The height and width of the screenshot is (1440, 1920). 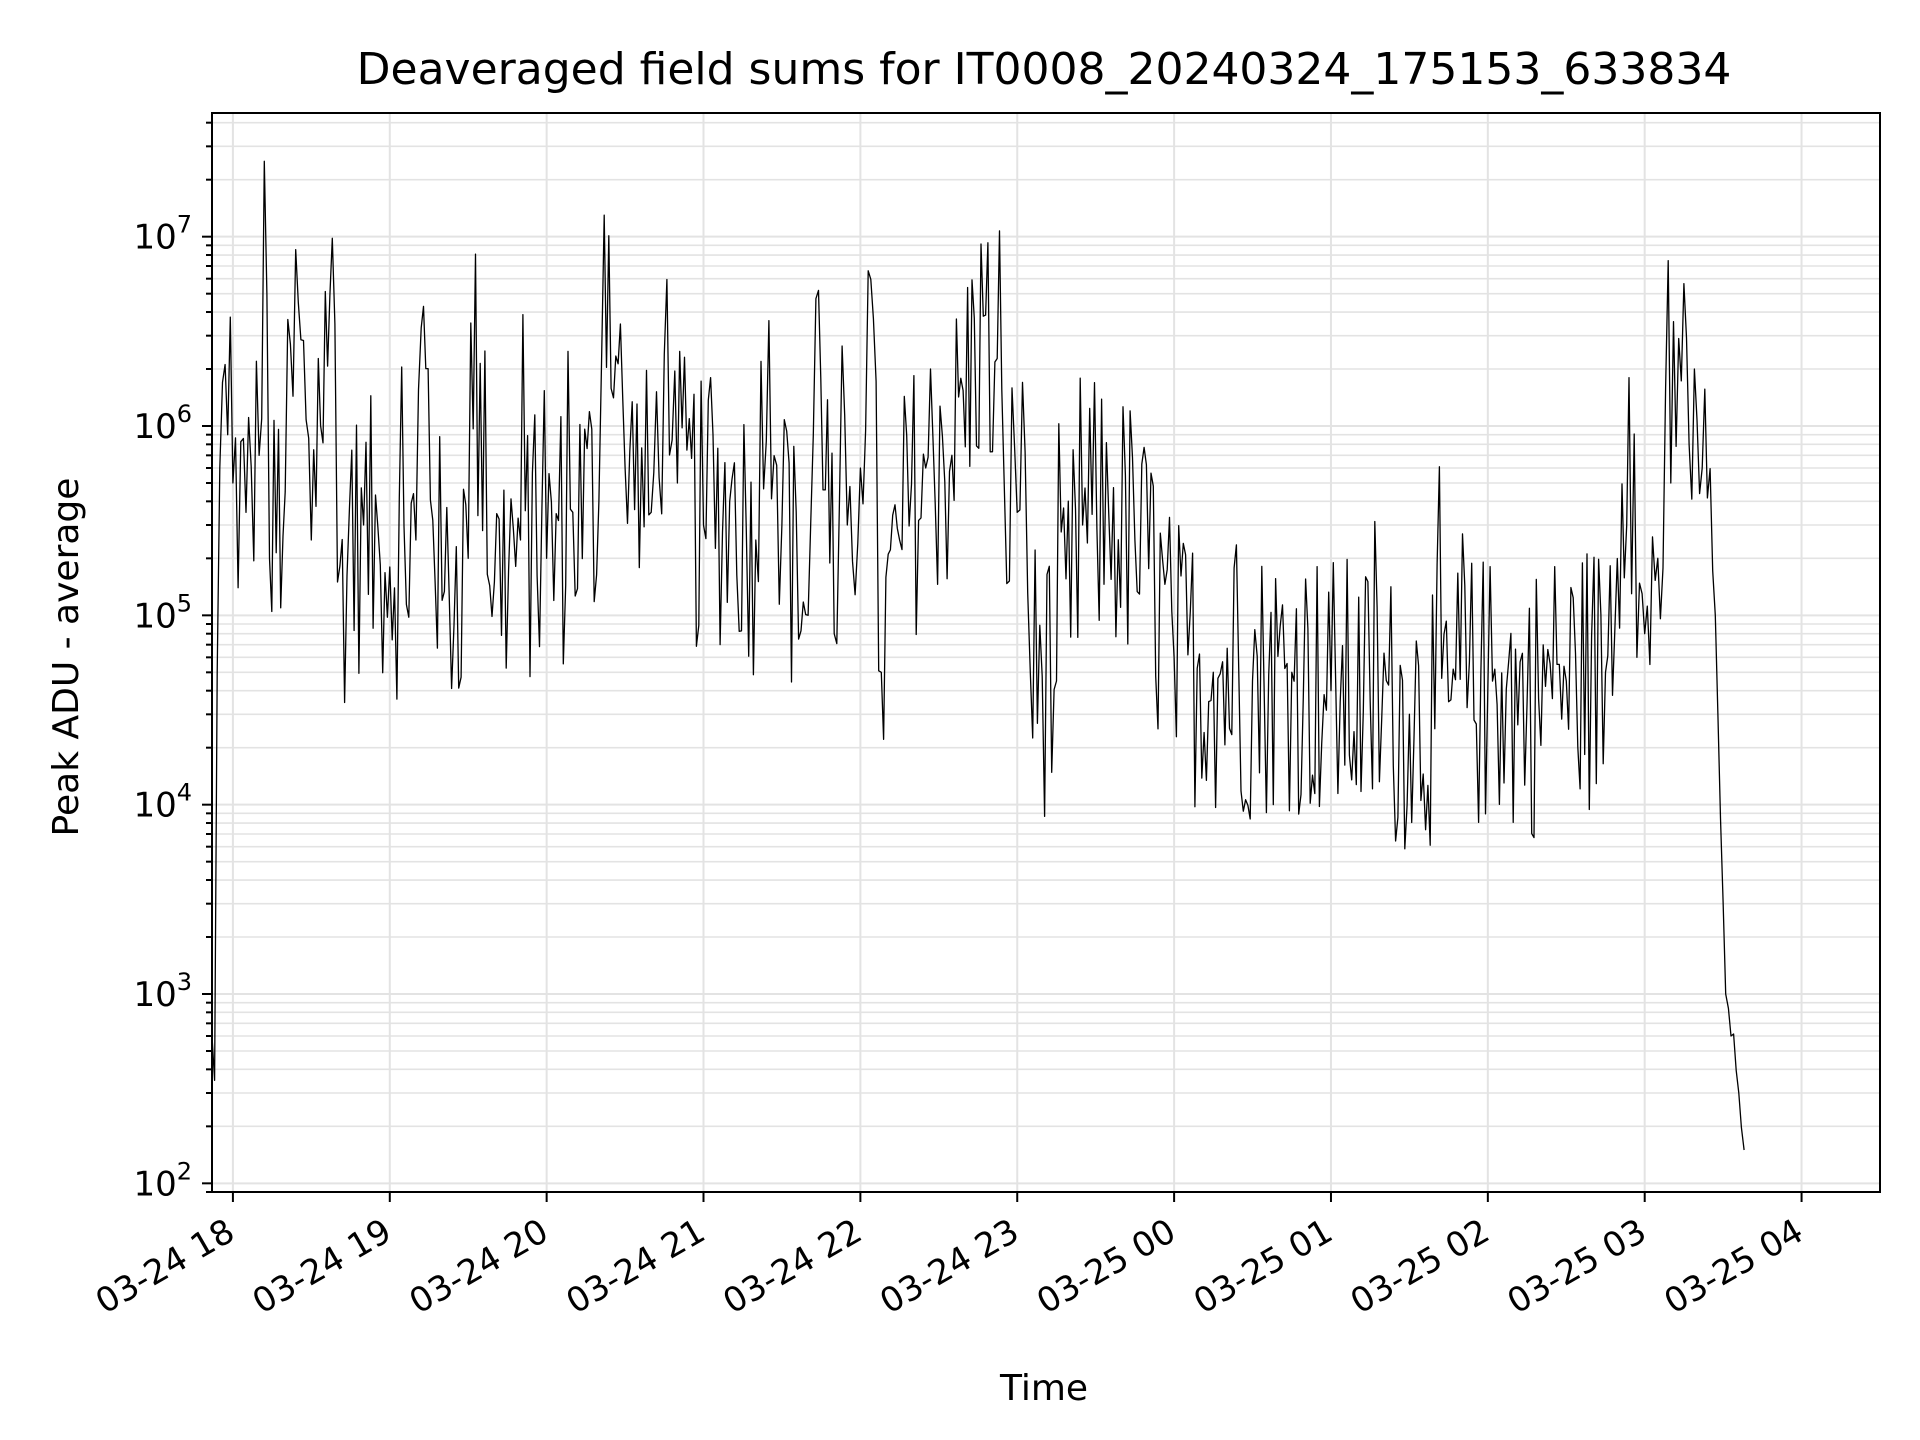 What do you see at coordinates (162, 234) in the screenshot?
I see `y-tick-label: 10⁷` at bounding box center [162, 234].